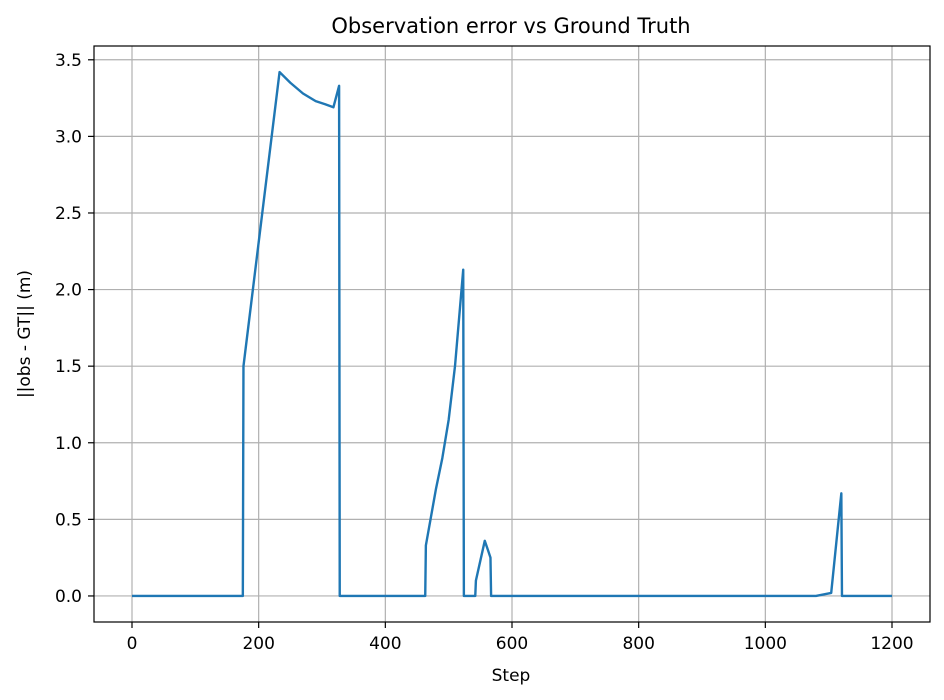 This screenshot has height=700, width=944. Describe the element at coordinates (638, 644) in the screenshot. I see `x-tick-label: 800` at that location.